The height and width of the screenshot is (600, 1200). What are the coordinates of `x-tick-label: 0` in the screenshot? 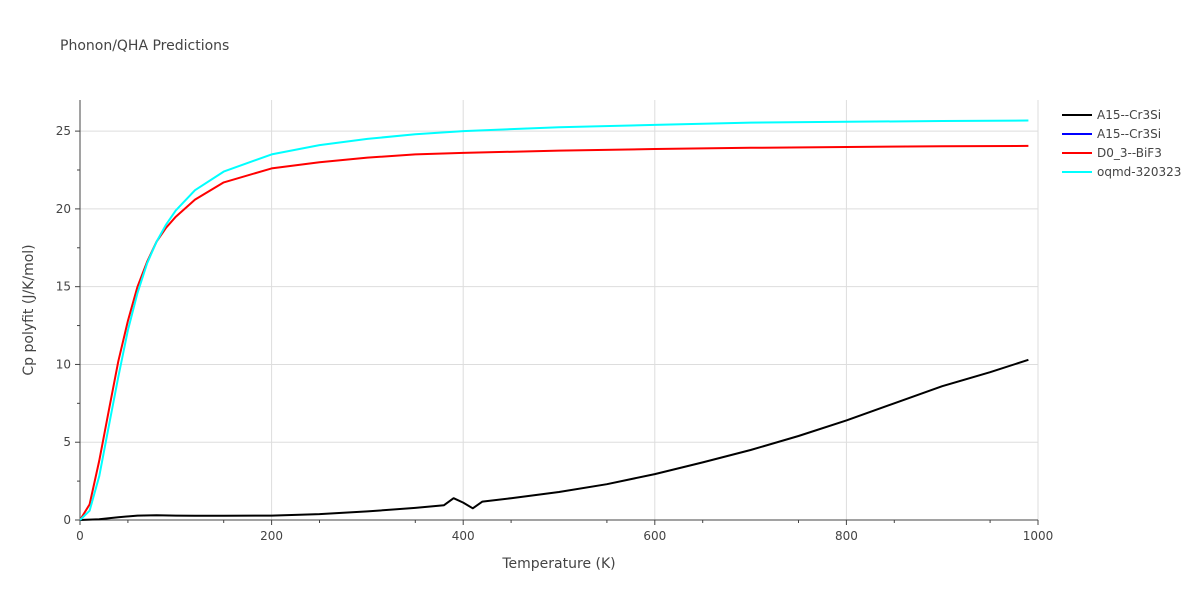 It's located at (80, 536).